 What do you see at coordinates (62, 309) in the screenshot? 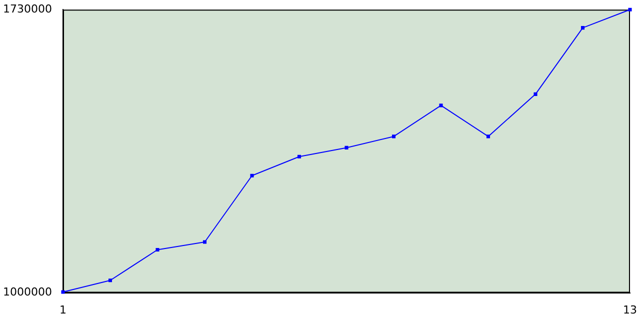
I see `x-tick-label: 1` at bounding box center [62, 309].